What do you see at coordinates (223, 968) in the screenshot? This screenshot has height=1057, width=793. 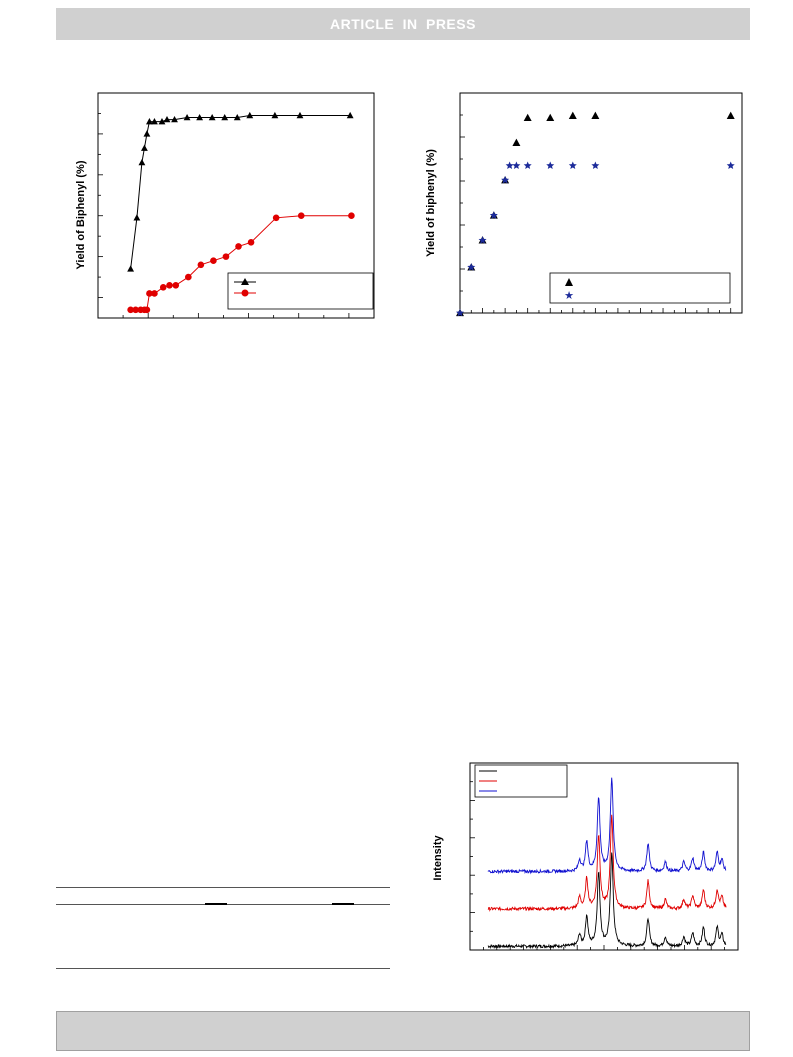 I see `table-bottom-rule` at bounding box center [223, 968].